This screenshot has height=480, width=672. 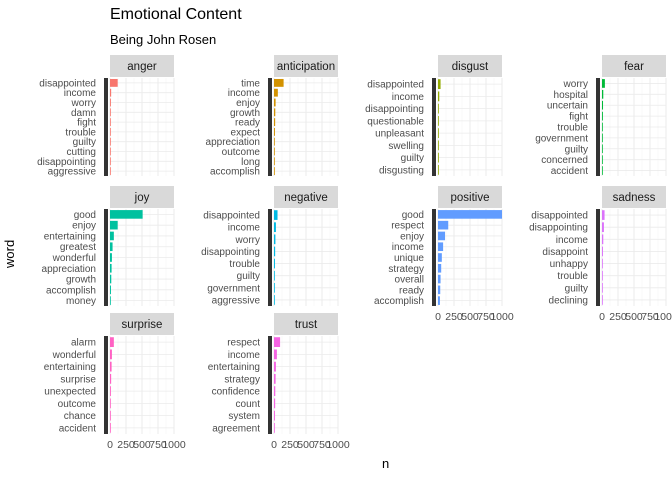 What do you see at coordinates (409, 280) in the screenshot?
I see `y-tick-label: overall` at bounding box center [409, 280].